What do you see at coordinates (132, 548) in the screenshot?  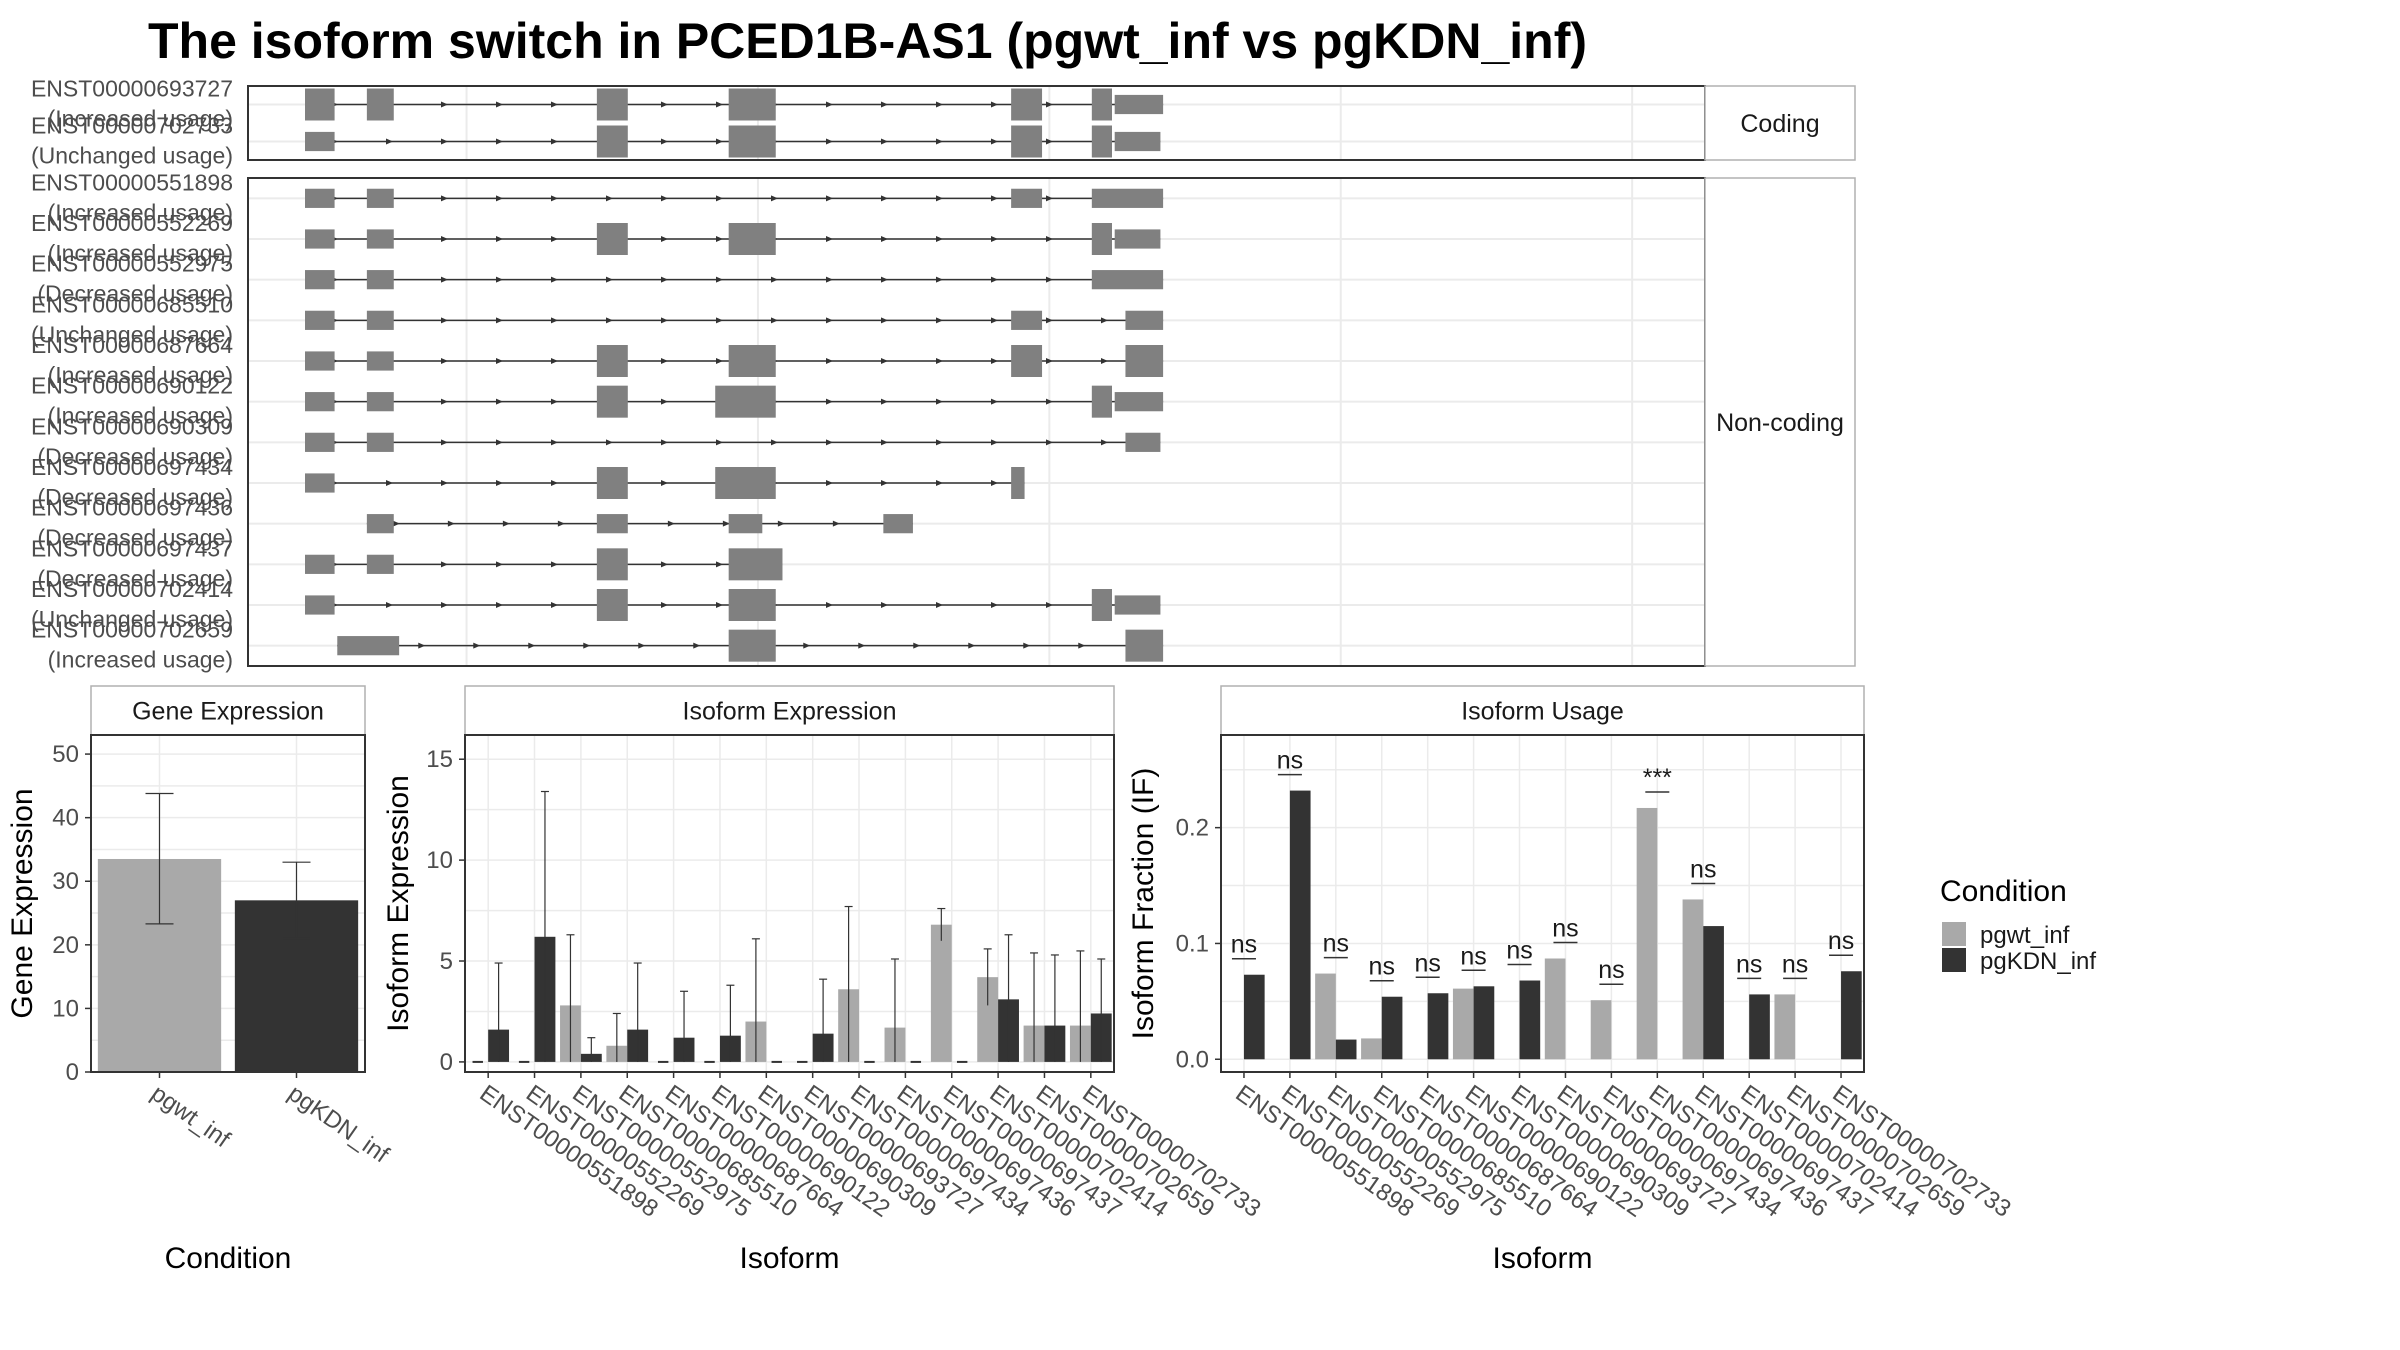 I see `transcript-id-label: ENST00000697437` at bounding box center [132, 548].